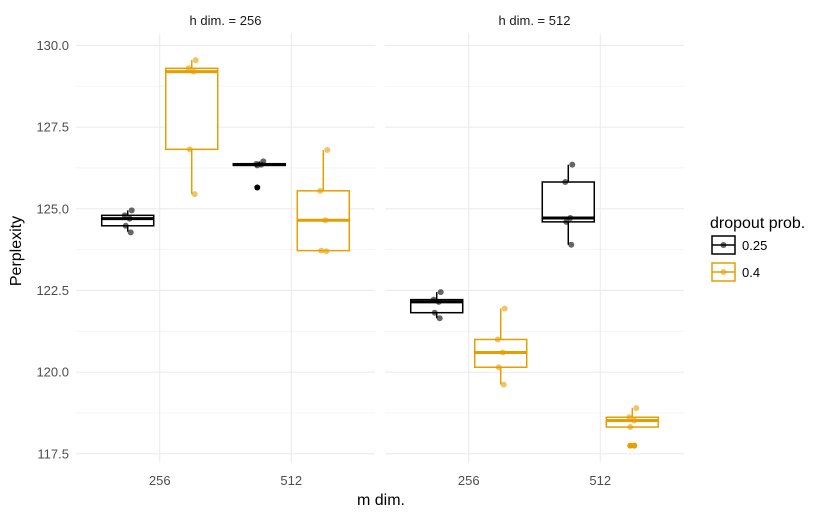 Image resolution: width=830 pixels, height=514 pixels. What do you see at coordinates (53, 453) in the screenshot?
I see `y-tick-label: 117.5` at bounding box center [53, 453].